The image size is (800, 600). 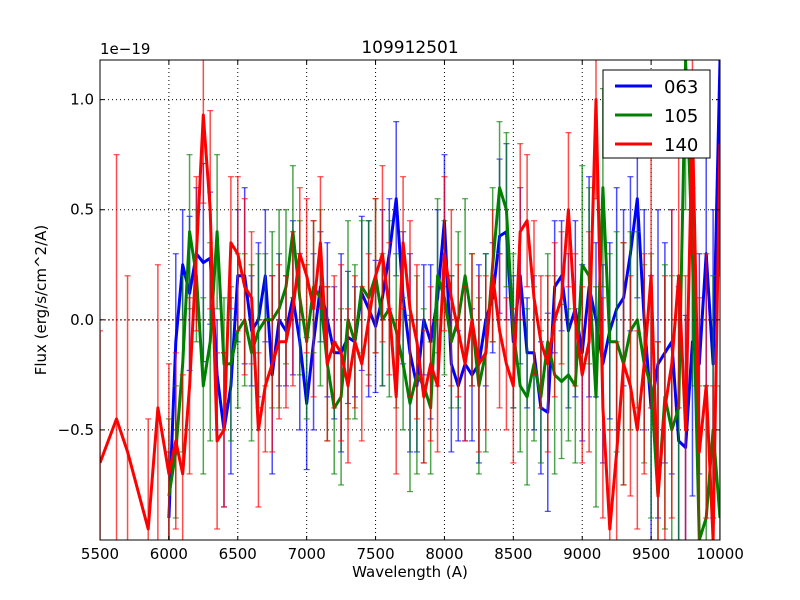 What do you see at coordinates (681, 87) in the screenshot?
I see `legend-label-063: 063` at bounding box center [681, 87].